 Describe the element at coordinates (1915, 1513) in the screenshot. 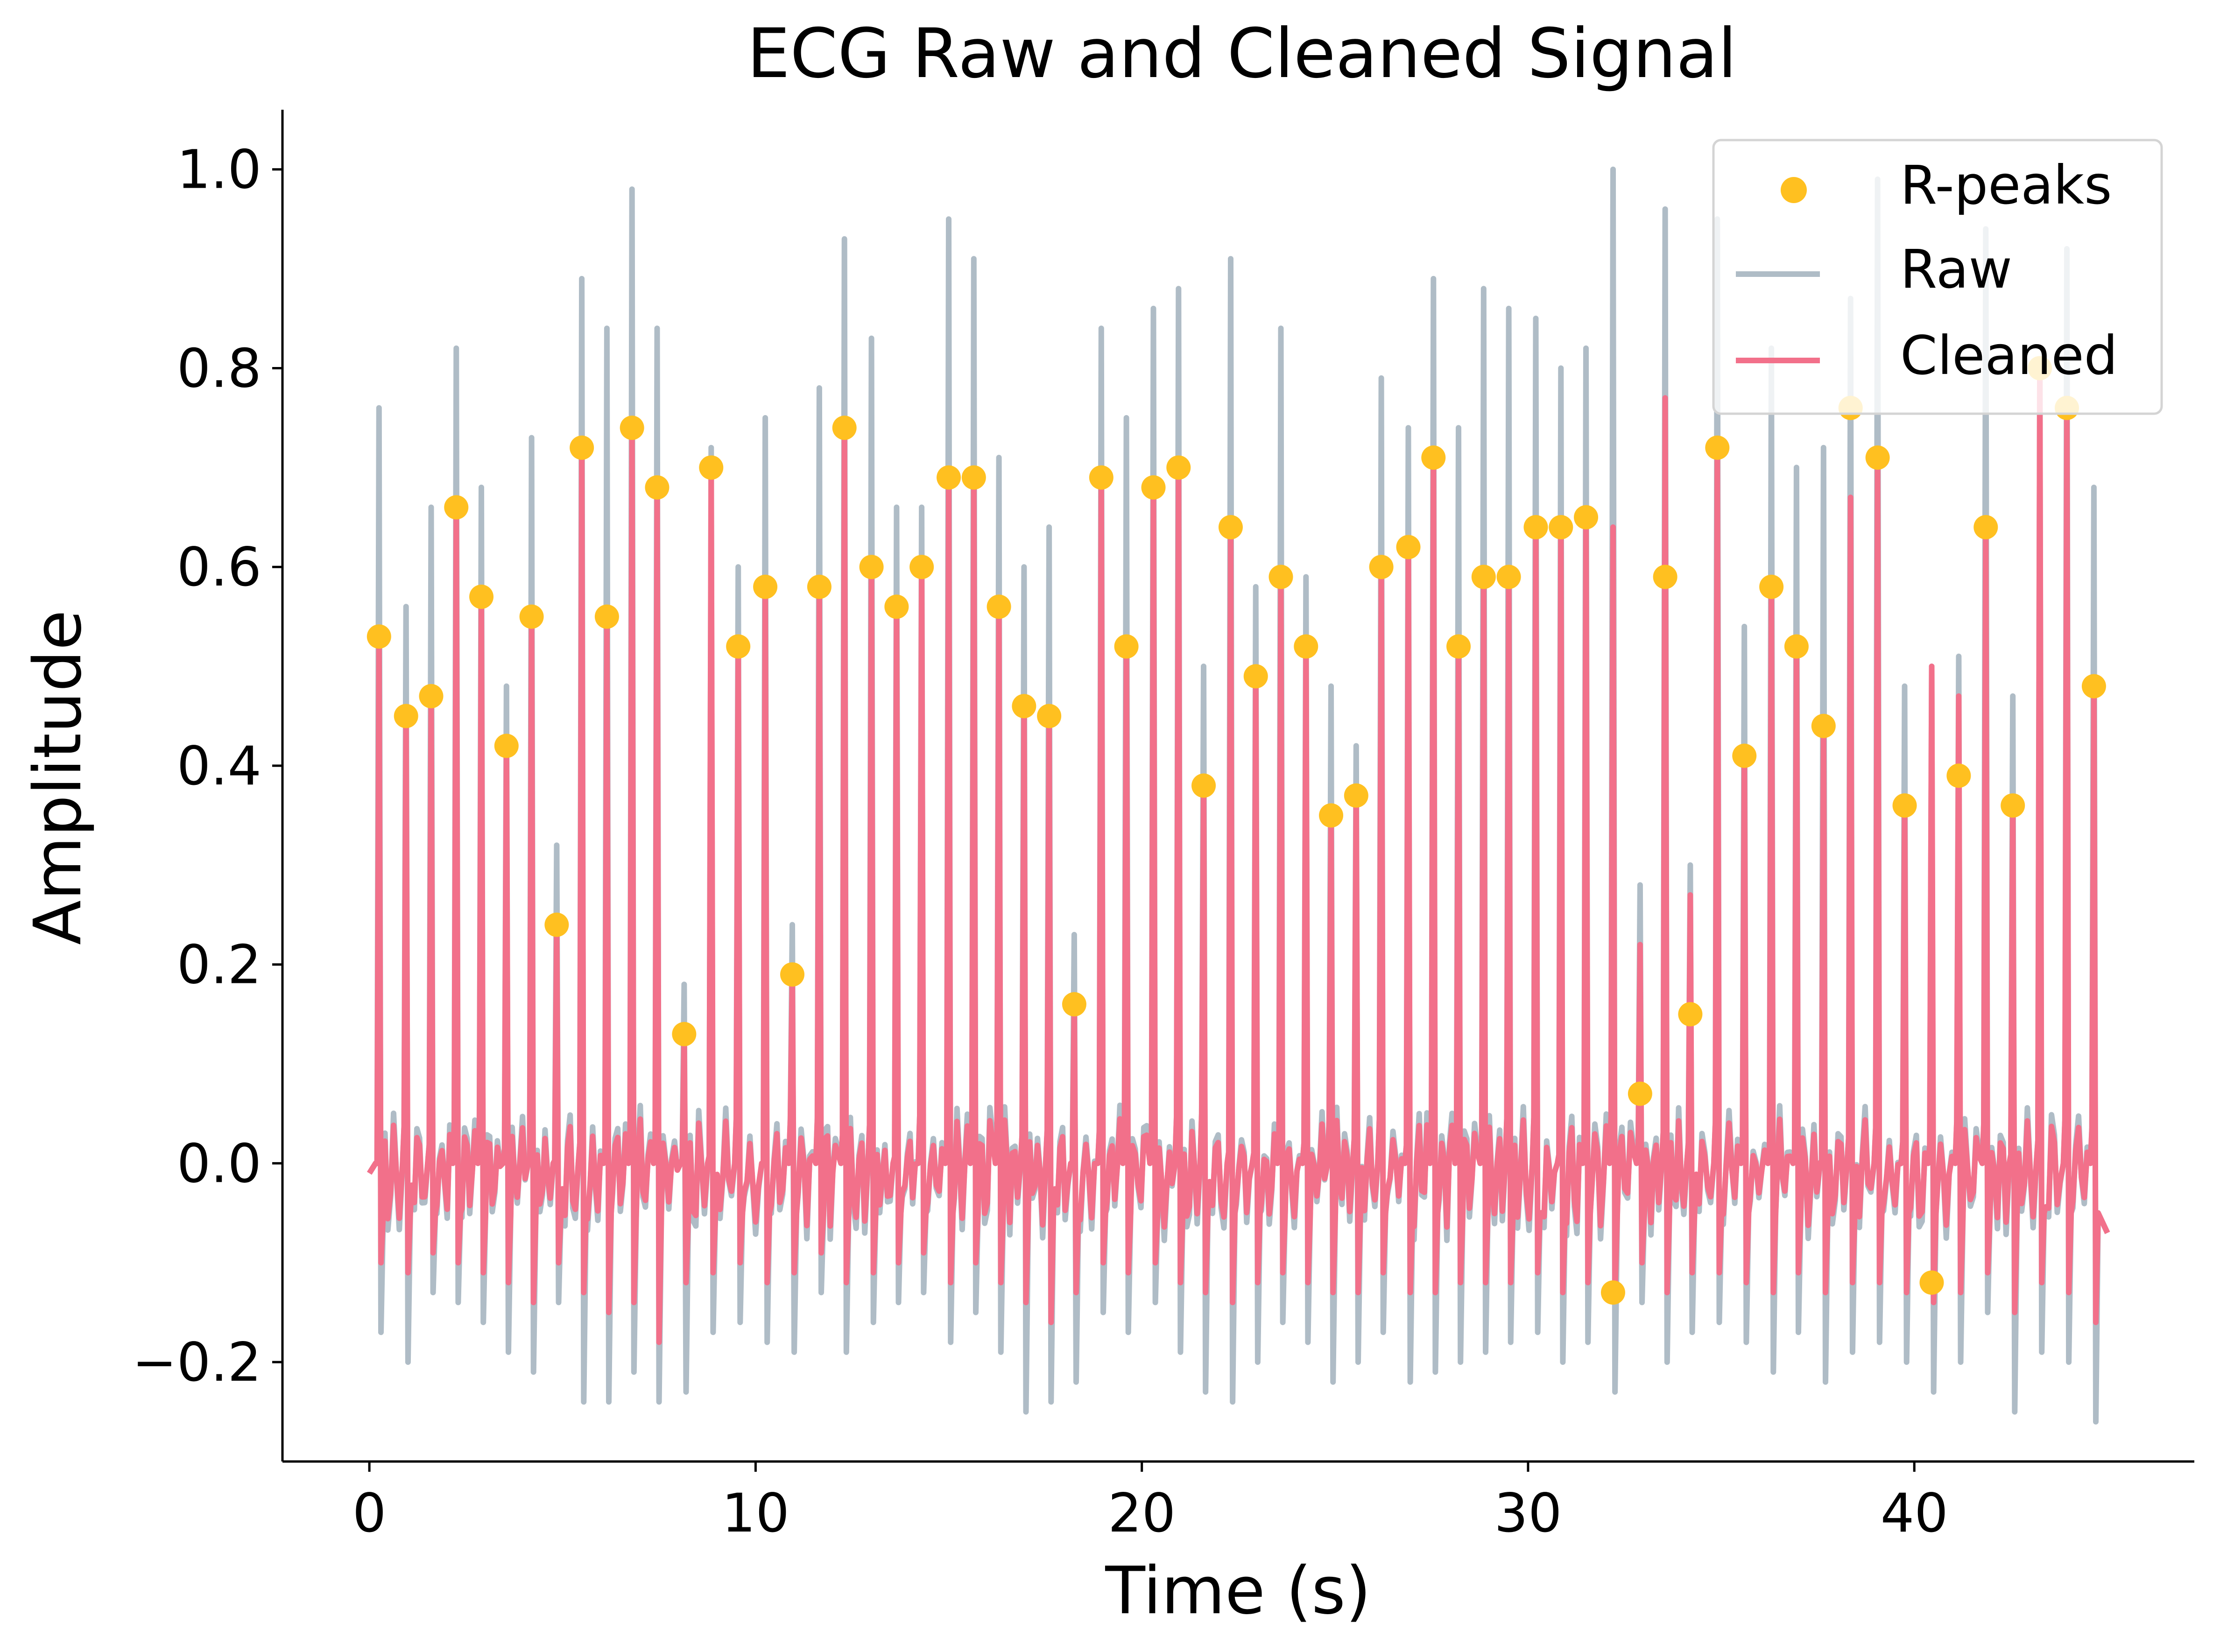

I see `x-tick-label: 40` at that location.